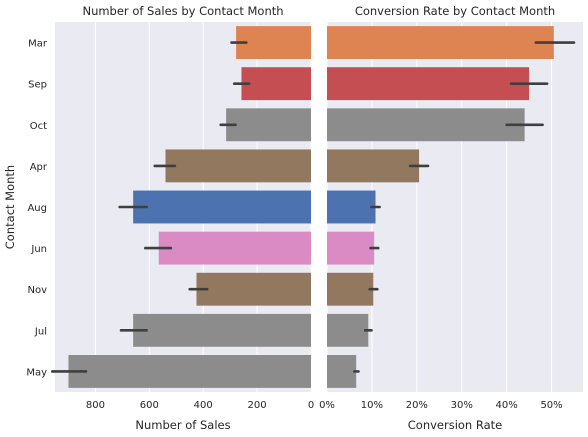  What do you see at coordinates (37, 85) in the screenshot?
I see `y-tick-label: Sep` at bounding box center [37, 85].